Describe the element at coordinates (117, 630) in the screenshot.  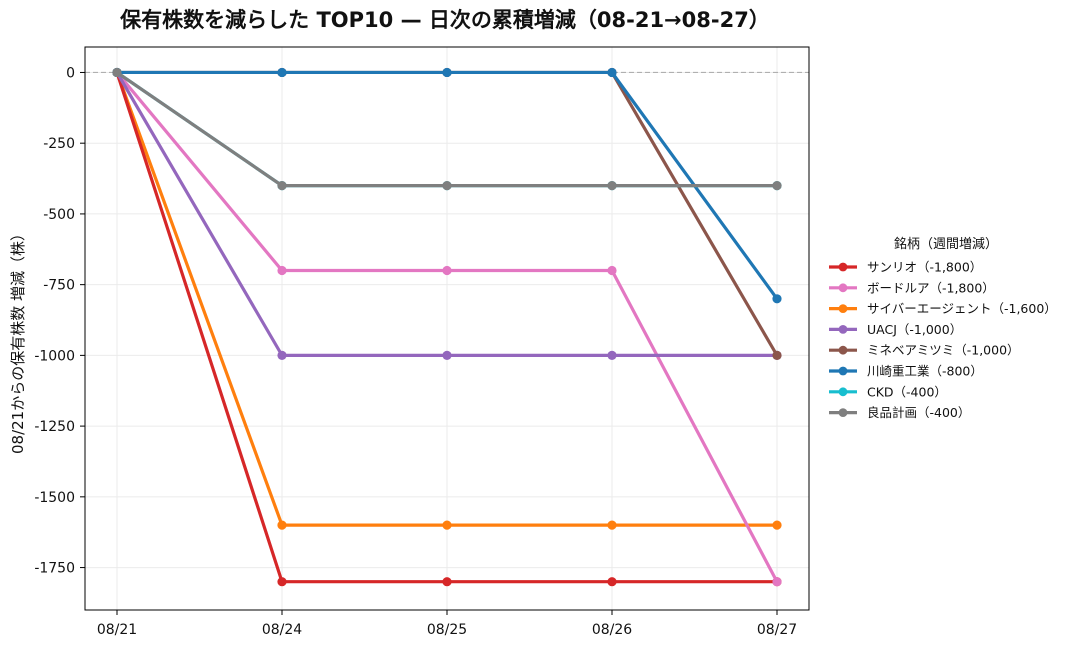
I see `x-tick-label: 08/21` at that location.